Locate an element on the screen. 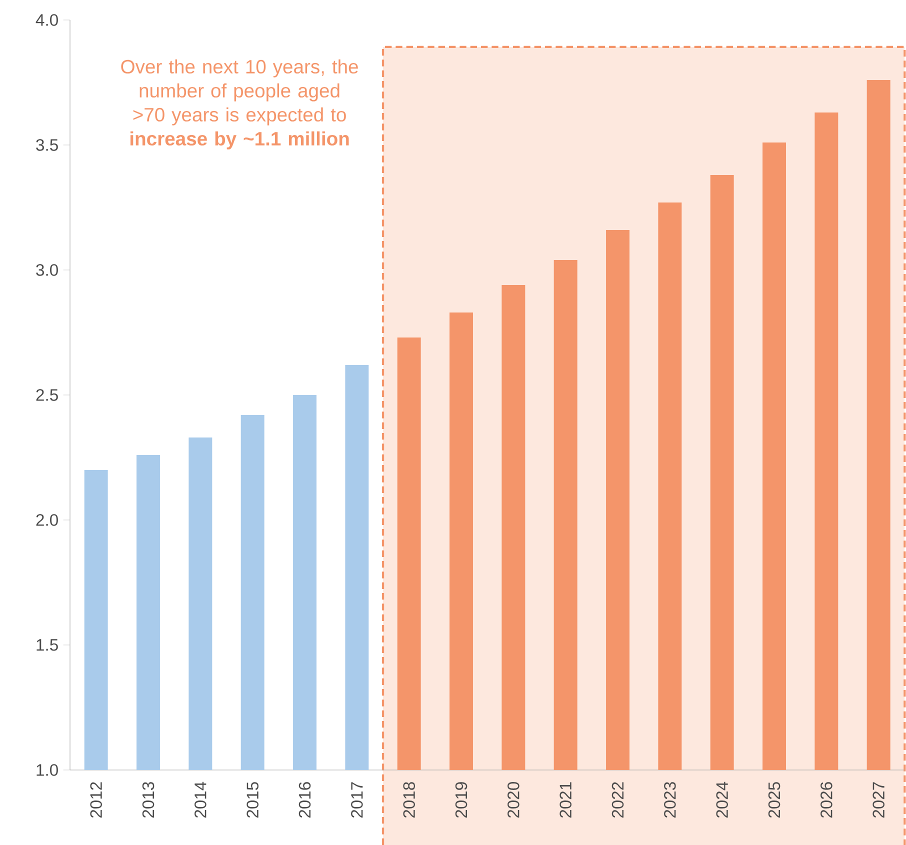 Image resolution: width=906 pixels, height=845 pixels. y-tick-label: 2.0 is located at coordinates (47, 520).